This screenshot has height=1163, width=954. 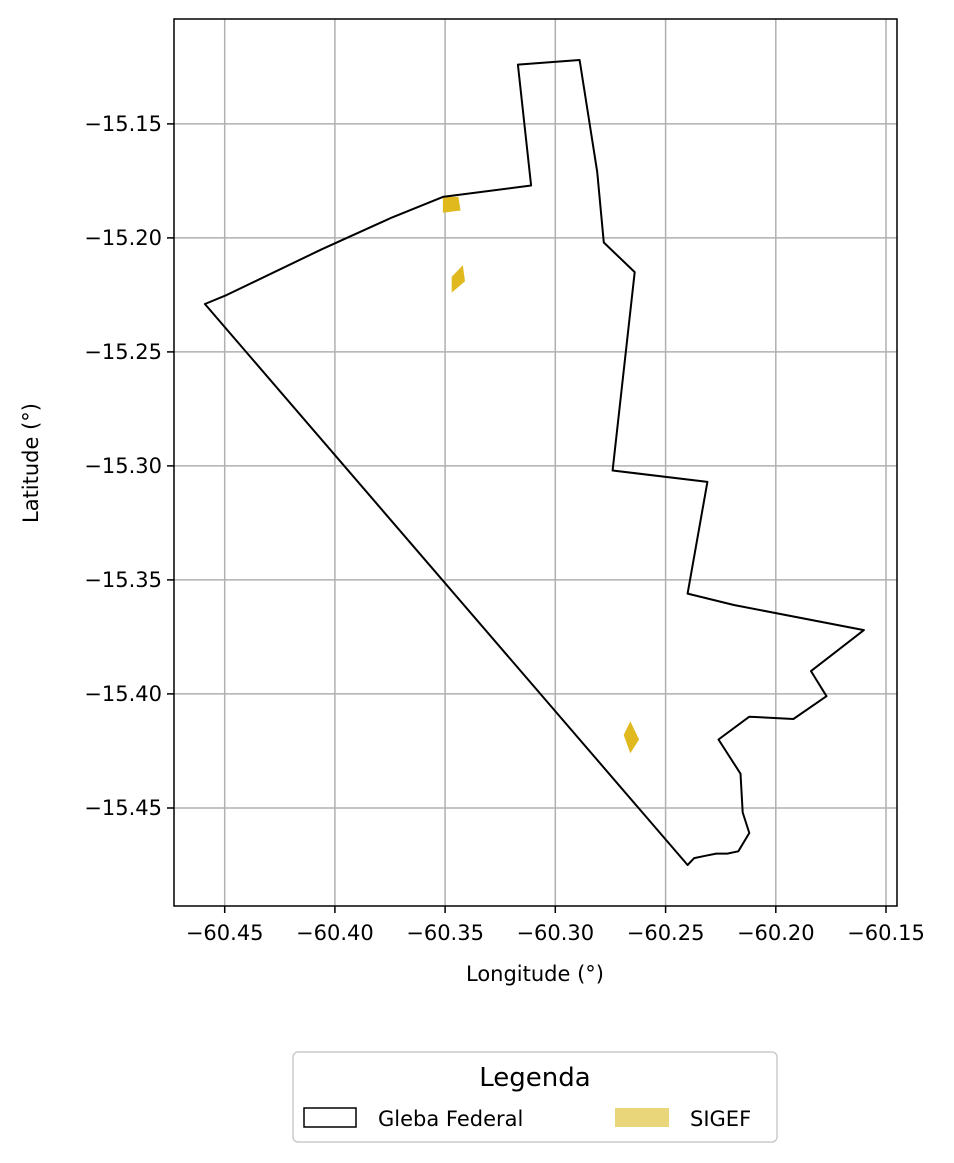 What do you see at coordinates (776, 933) in the screenshot?
I see `x-tick-label: −60.20` at bounding box center [776, 933].